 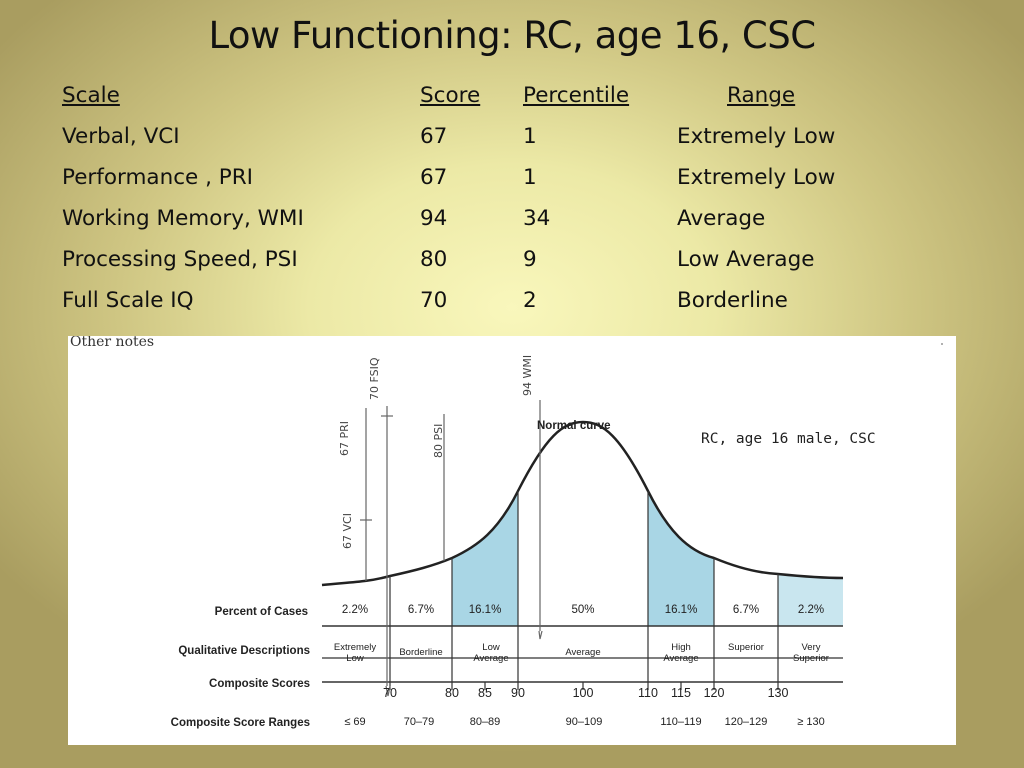 I want to click on percentile-cell: 34, so click(x=537, y=218).